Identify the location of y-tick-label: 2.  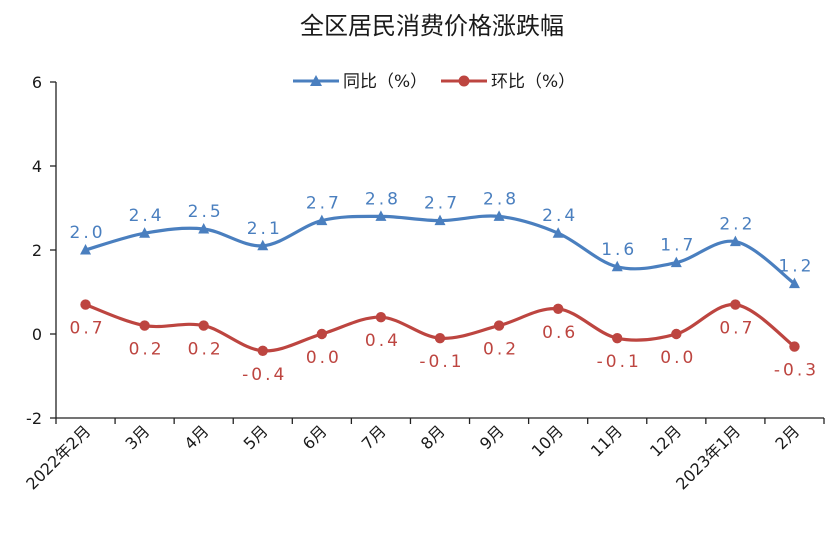
(37, 250).